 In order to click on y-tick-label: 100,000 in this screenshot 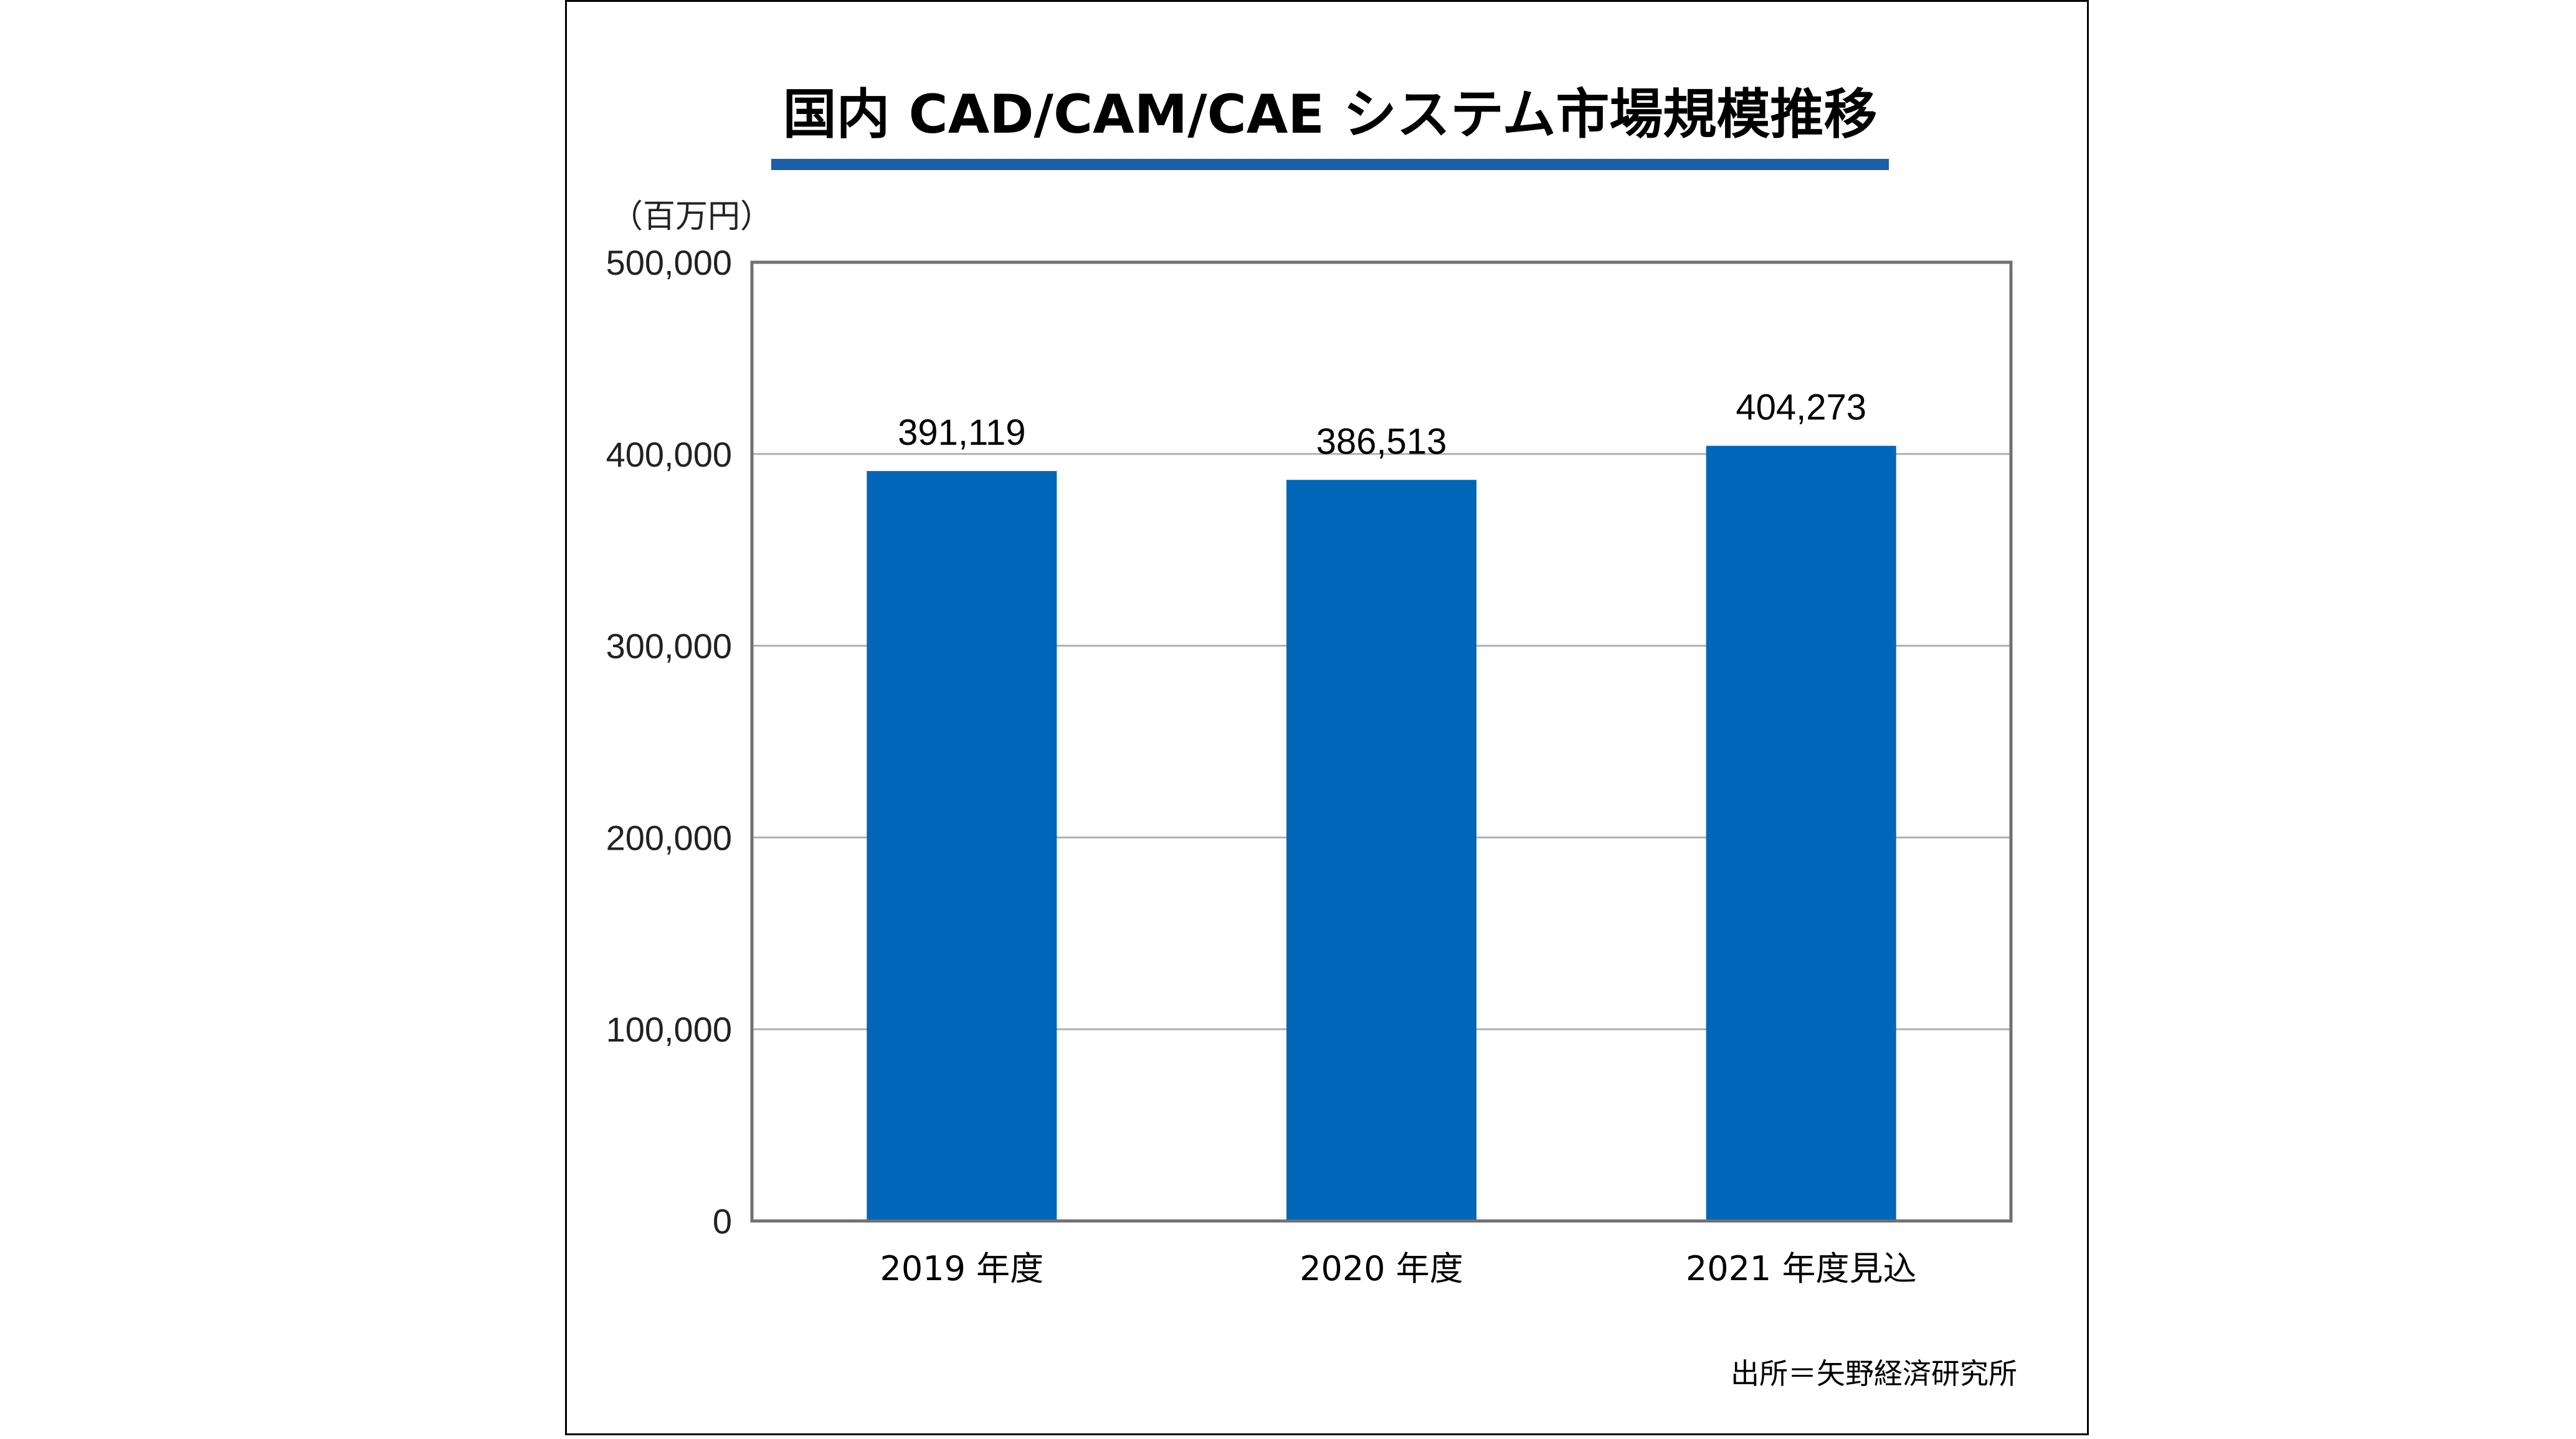, I will do `click(669, 1029)`.